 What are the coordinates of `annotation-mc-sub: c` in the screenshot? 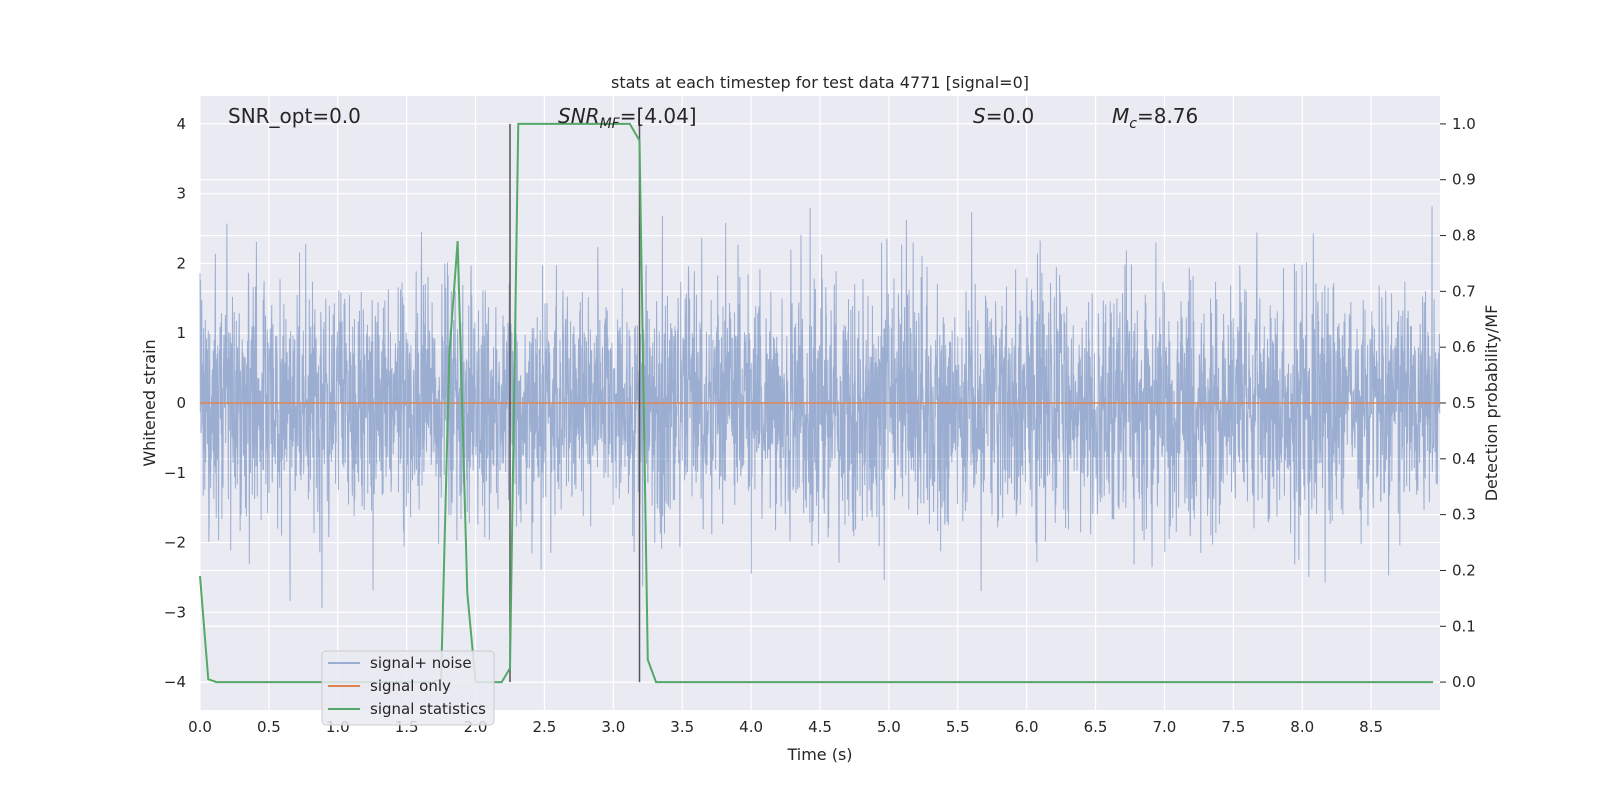 It's located at (1133, 124).